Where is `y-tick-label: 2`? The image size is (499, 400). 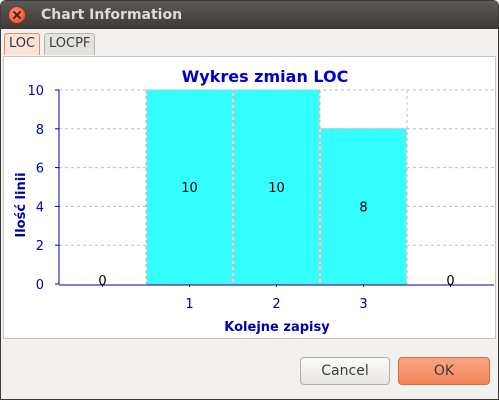
y-tick-label: 2 is located at coordinates (40, 246).